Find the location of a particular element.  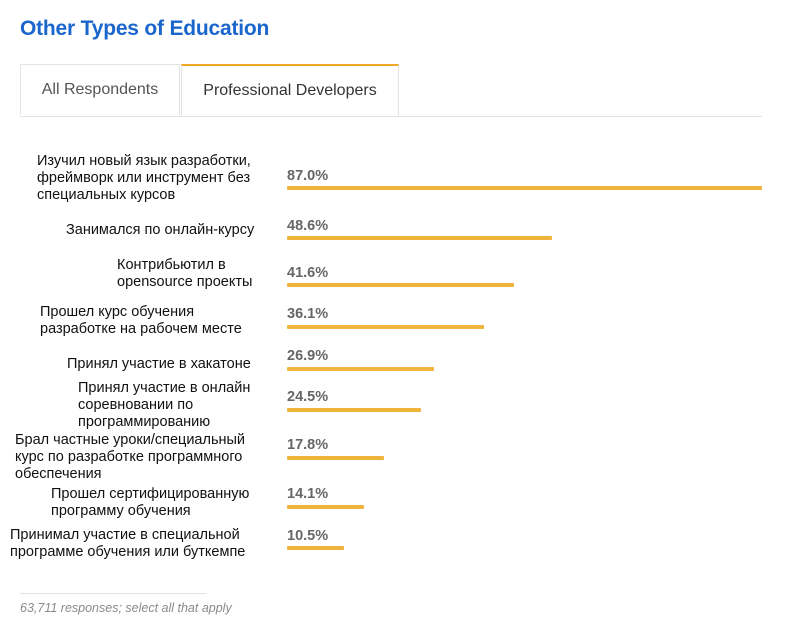

value-label: 26.9% is located at coordinates (308, 356).